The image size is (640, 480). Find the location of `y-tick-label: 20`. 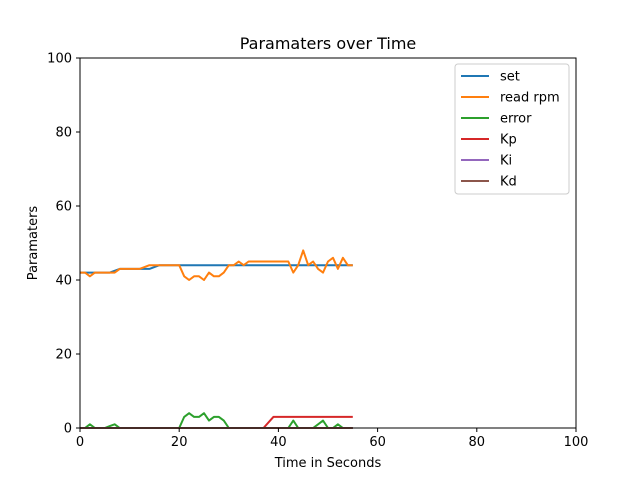

y-tick-label: 20 is located at coordinates (63, 355).